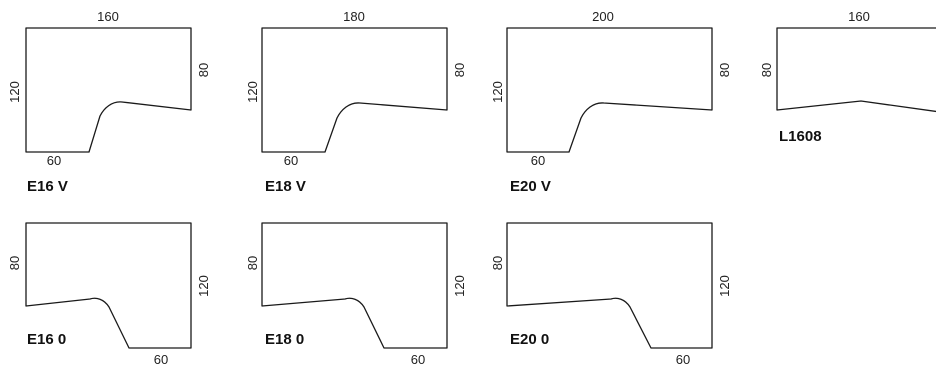 This screenshot has width=936, height=372. I want to click on desk-e16-0: 80 120 60 E16 0, so click(109, 294).